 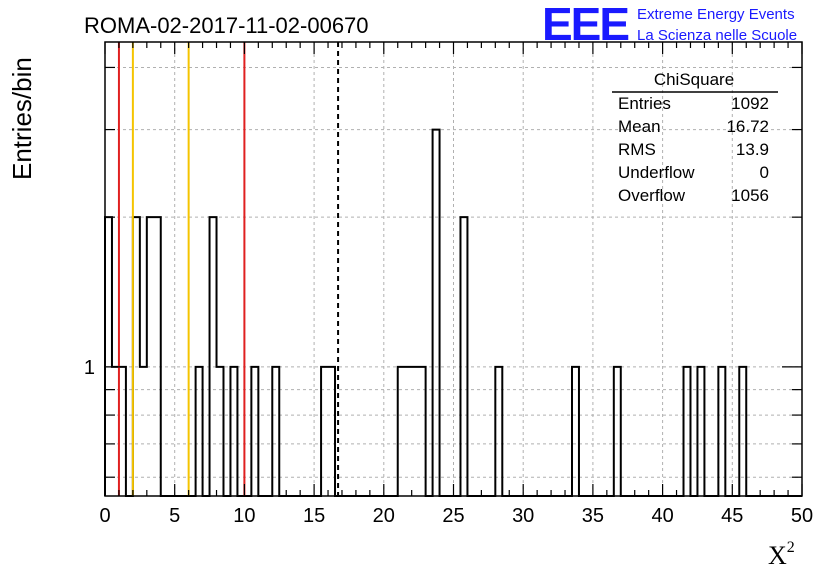 I want to click on stats-row-label: RMS, so click(x=637, y=149).